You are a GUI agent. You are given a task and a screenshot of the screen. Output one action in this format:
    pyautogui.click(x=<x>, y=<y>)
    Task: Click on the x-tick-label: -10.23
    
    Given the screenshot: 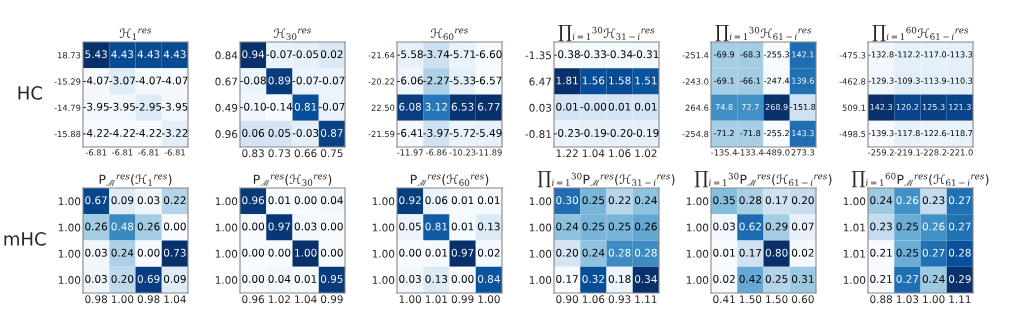 What is the action you would take?
    pyautogui.click(x=462, y=152)
    